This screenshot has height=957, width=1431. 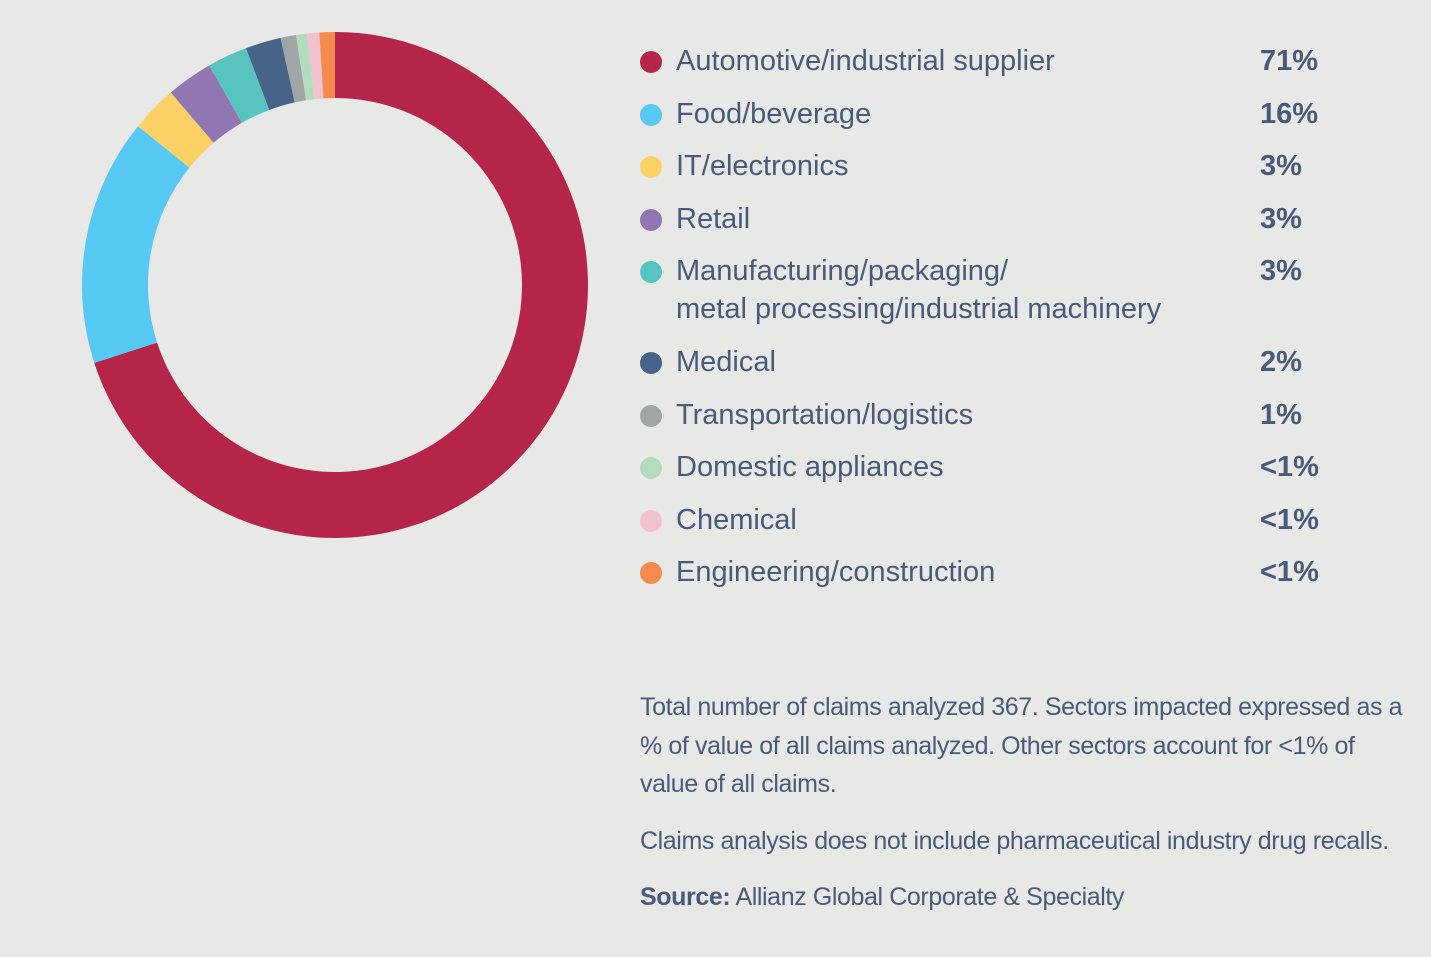 I want to click on legend-label: Chemical, so click(x=736, y=519).